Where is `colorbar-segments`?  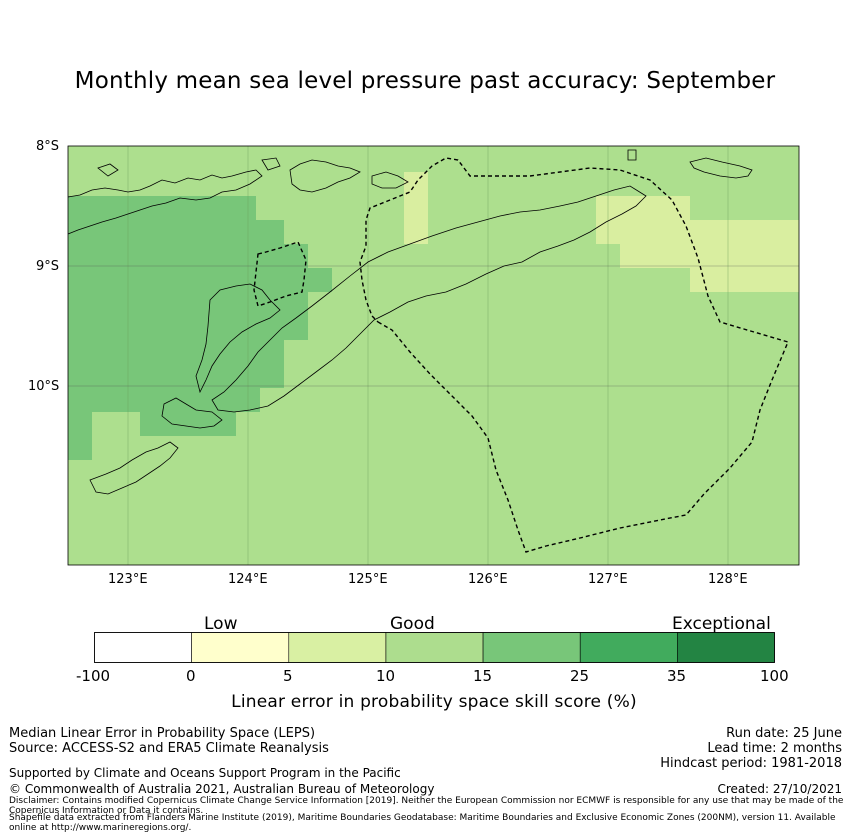
colorbar-segments is located at coordinates (434, 647).